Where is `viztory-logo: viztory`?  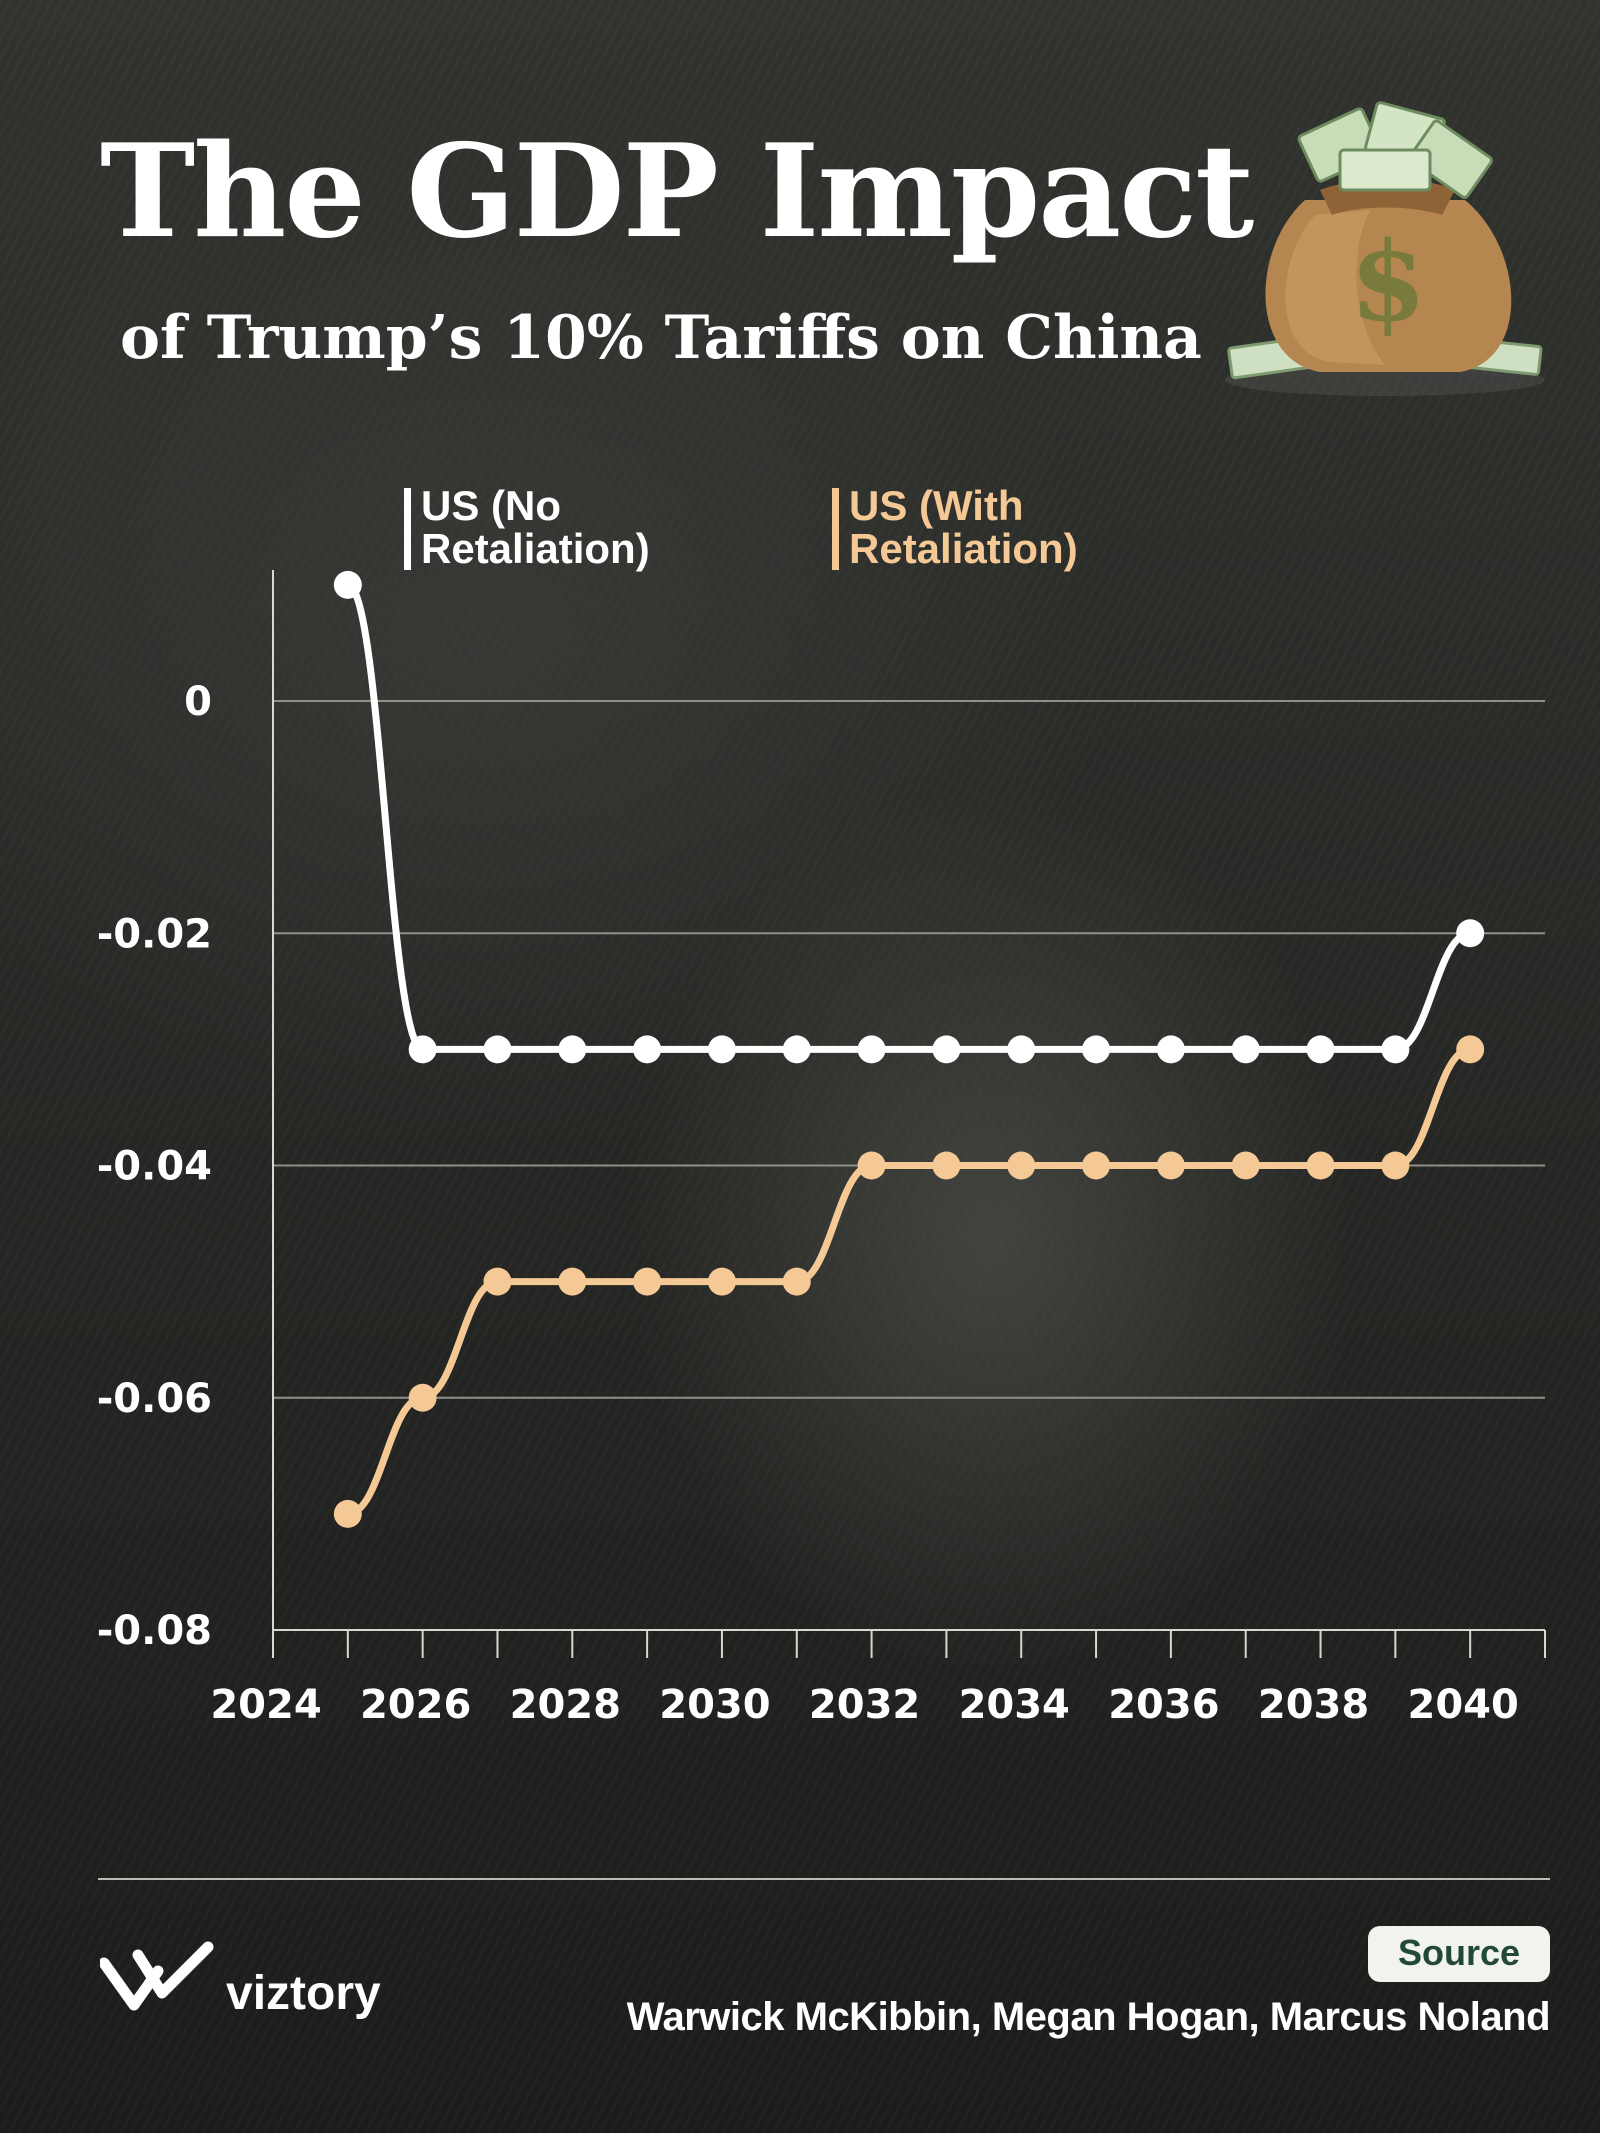
viztory-logo: viztory is located at coordinates (240, 1980).